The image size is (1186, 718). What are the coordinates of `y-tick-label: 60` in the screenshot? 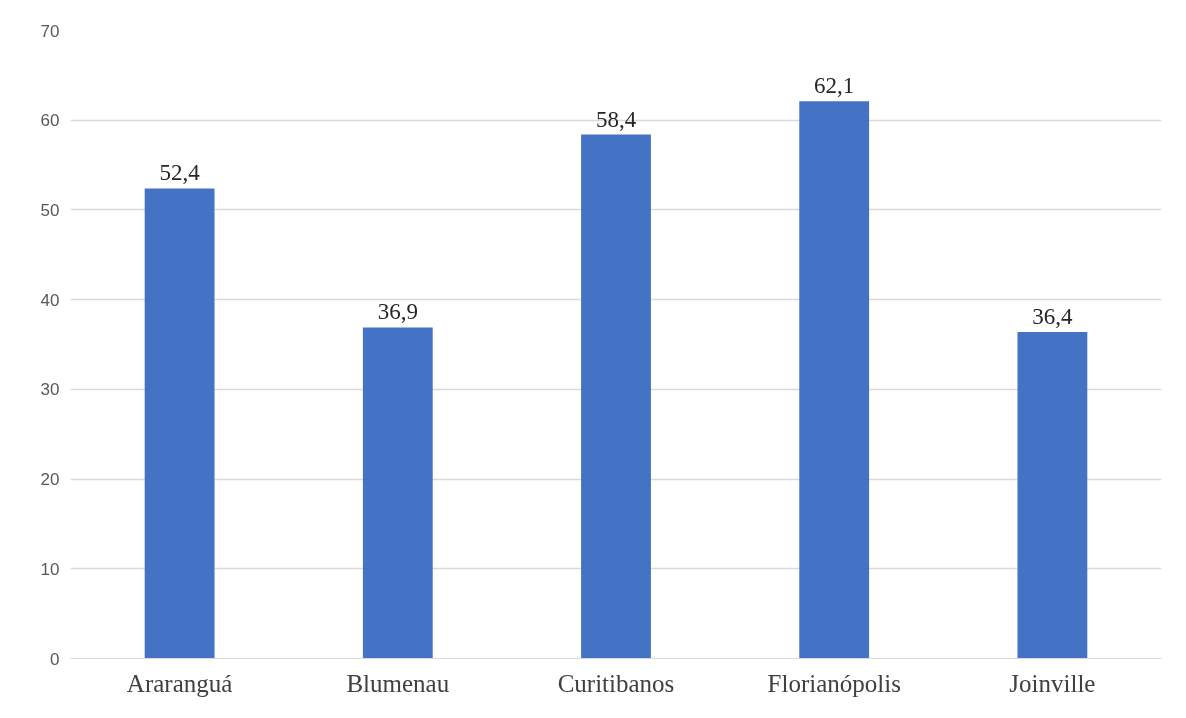 It's located at (50, 121).